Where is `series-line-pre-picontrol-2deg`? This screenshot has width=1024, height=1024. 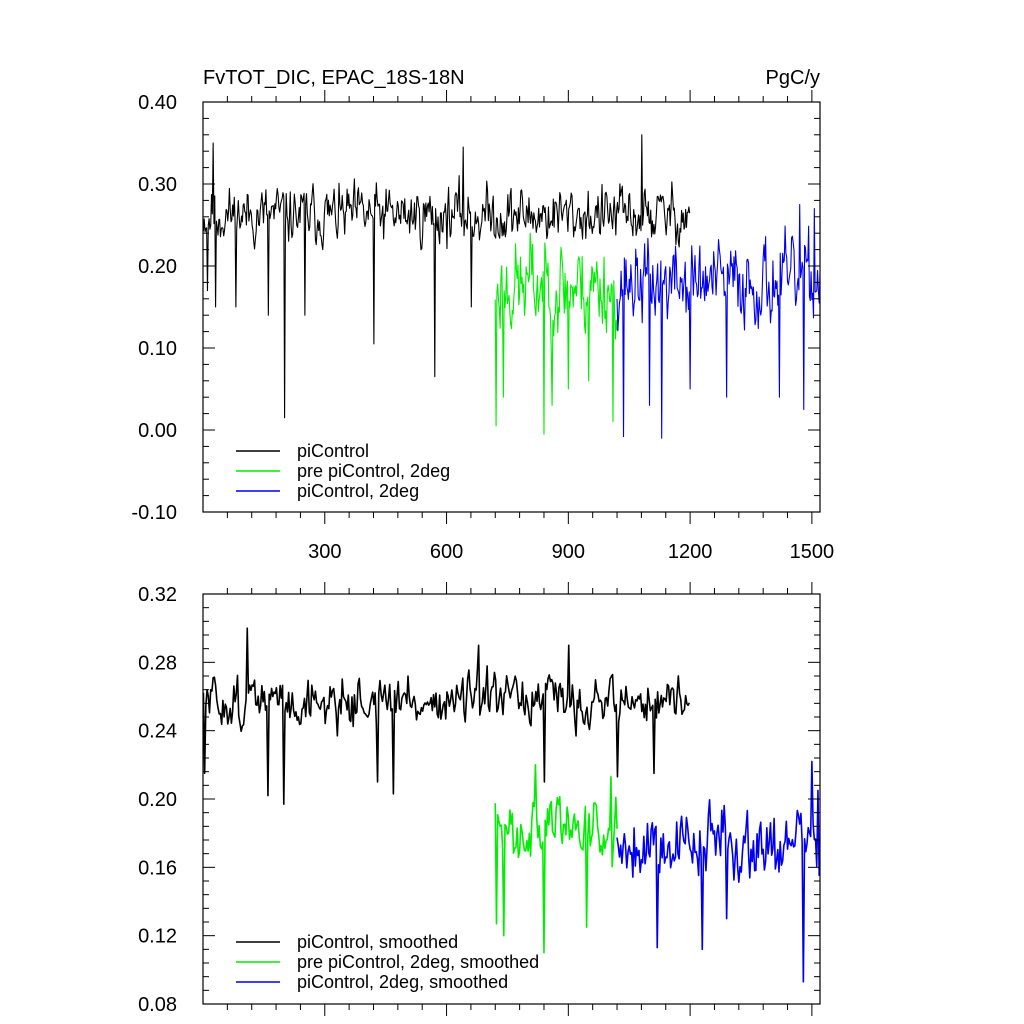 series-line-pre-picontrol-2deg is located at coordinates (556, 333).